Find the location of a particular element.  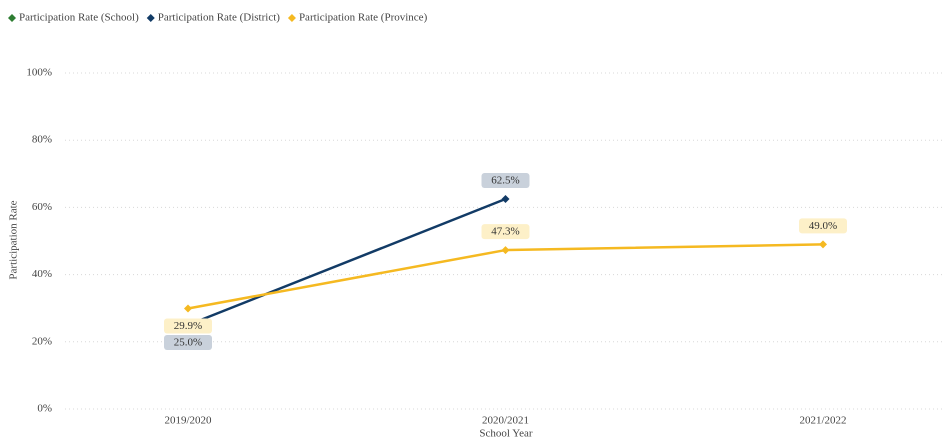

data-label: 62.5% is located at coordinates (505, 181).